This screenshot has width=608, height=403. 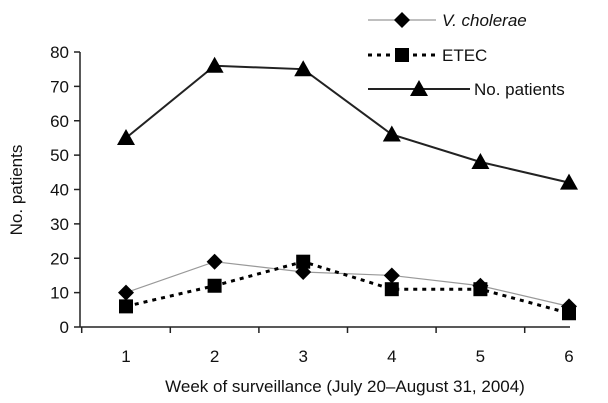 What do you see at coordinates (302, 356) in the screenshot?
I see `x-tick-label: 3` at bounding box center [302, 356].